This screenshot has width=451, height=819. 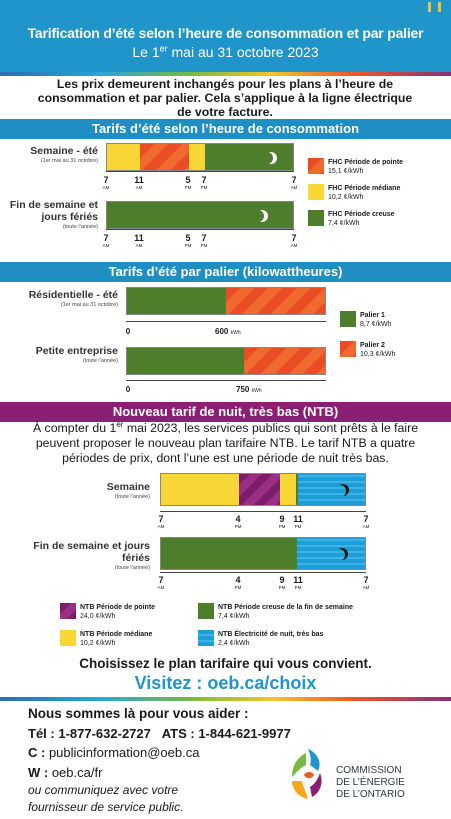 I want to click on email-link: publicinformation@oeb.ca, so click(x=124, y=752).